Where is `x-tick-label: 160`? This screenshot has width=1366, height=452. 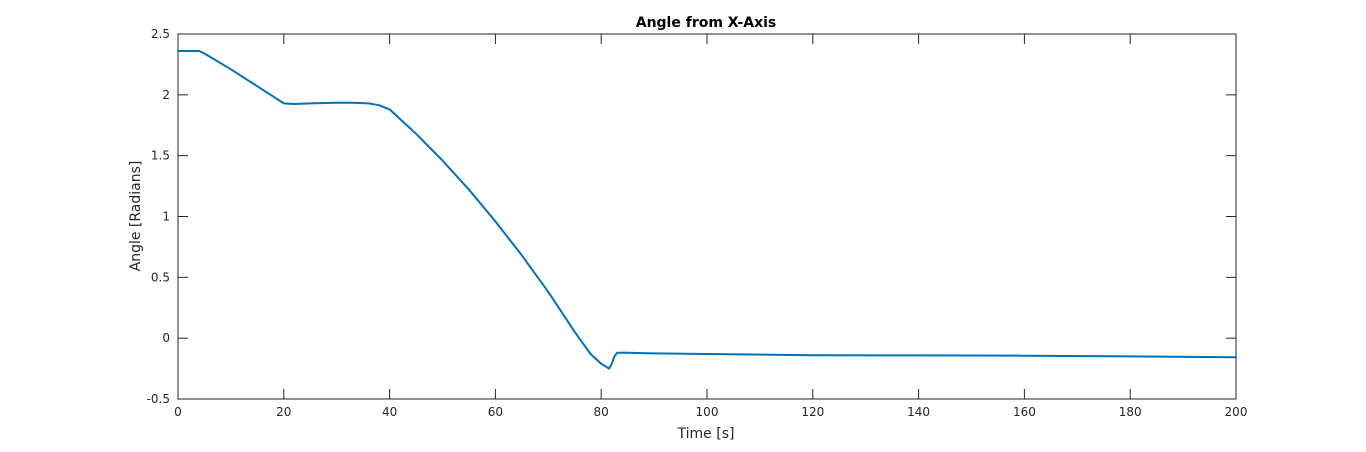
x-tick-label: 160 is located at coordinates (1024, 412).